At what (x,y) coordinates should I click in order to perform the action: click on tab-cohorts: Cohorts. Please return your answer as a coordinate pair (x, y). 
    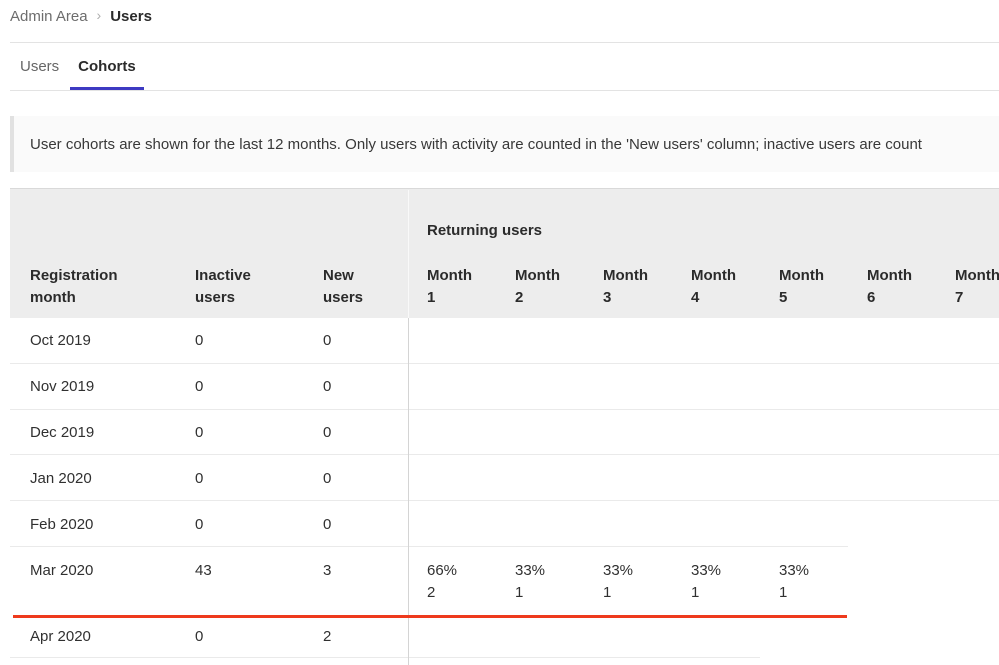
    Looking at the image, I should click on (107, 66).